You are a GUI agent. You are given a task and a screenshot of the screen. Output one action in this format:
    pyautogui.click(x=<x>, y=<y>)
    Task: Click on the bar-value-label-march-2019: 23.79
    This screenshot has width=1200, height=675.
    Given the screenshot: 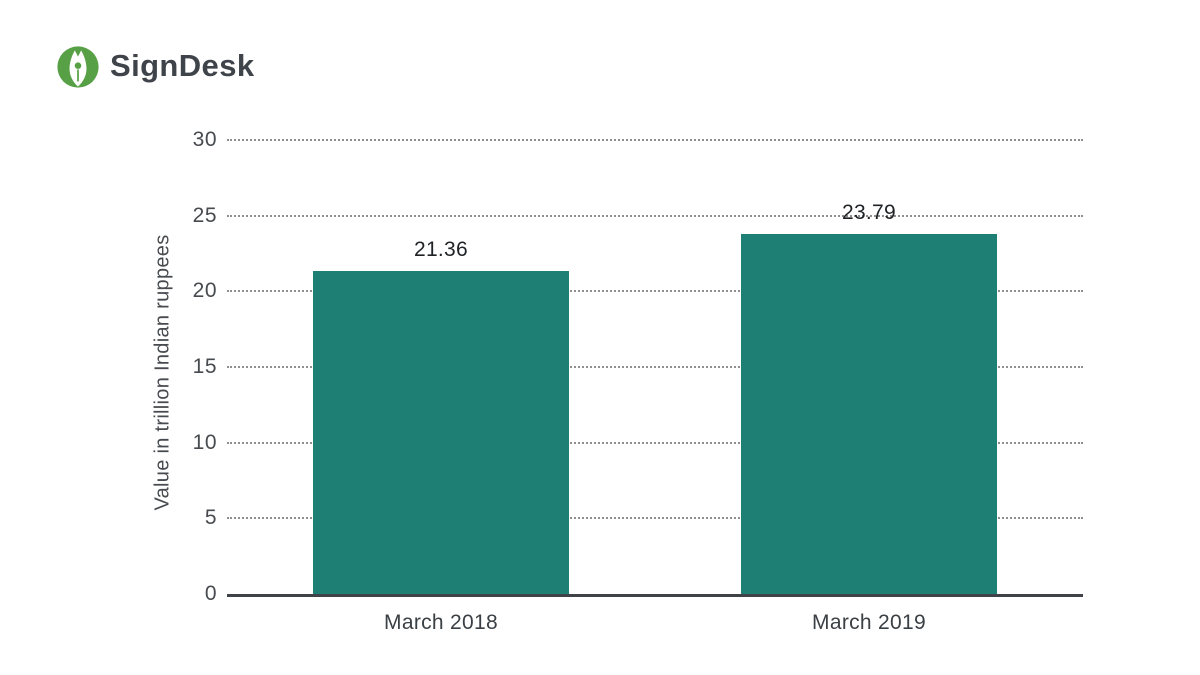 What is the action you would take?
    pyautogui.click(x=869, y=212)
    